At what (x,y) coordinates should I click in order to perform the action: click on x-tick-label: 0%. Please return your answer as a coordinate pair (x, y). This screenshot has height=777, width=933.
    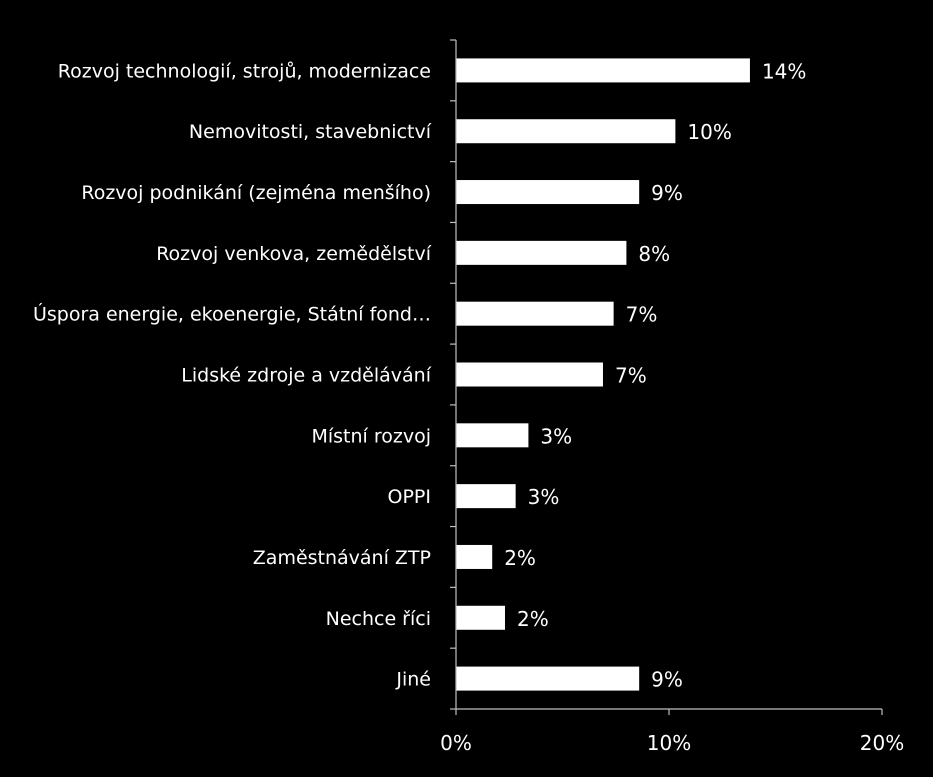
    Looking at the image, I should click on (456, 743).